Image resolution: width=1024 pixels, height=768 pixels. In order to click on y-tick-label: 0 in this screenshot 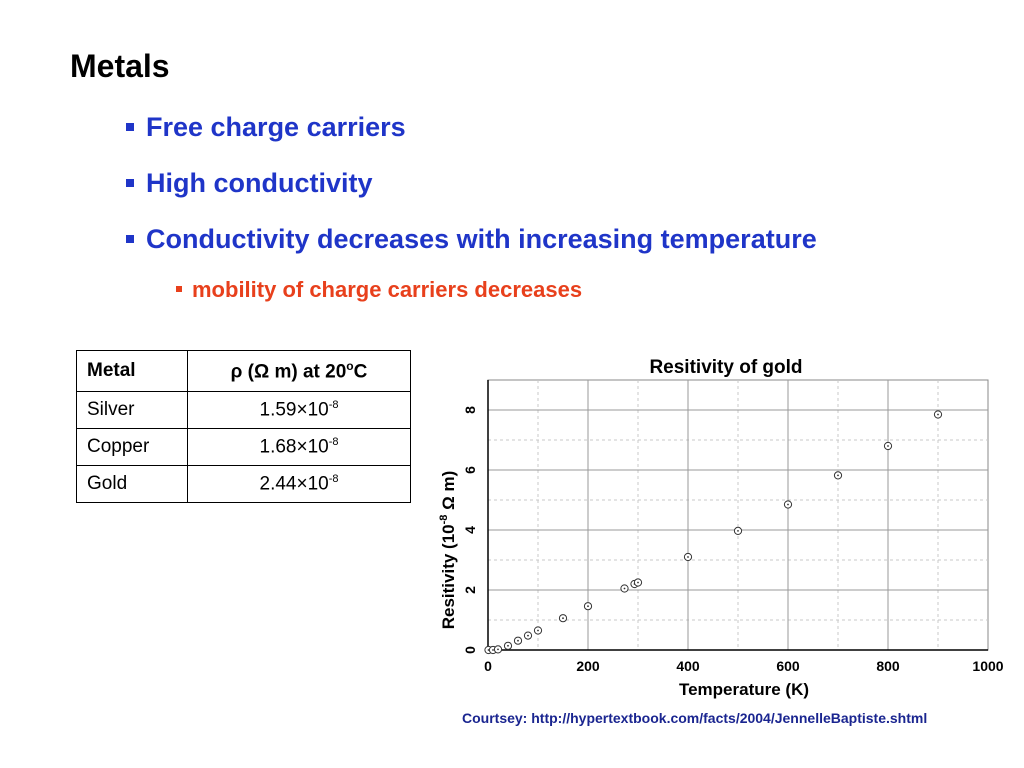, I will do `click(470, 650)`.